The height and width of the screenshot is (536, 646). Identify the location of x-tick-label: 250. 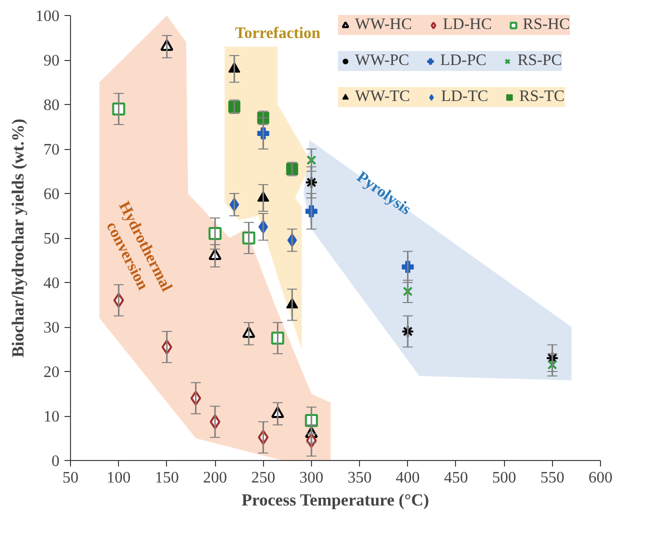
(263, 478).